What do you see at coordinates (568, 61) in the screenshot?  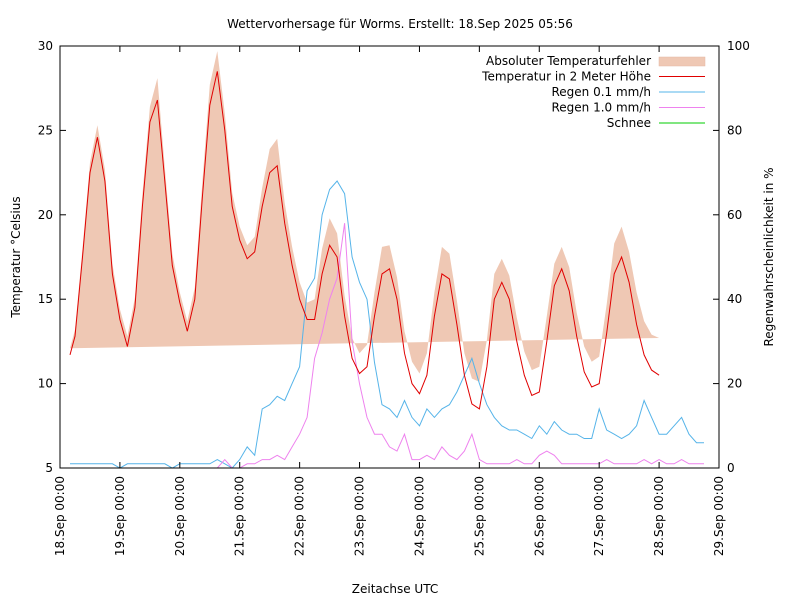 I see `legend-label: Absoluter Temperaturfehler` at bounding box center [568, 61].